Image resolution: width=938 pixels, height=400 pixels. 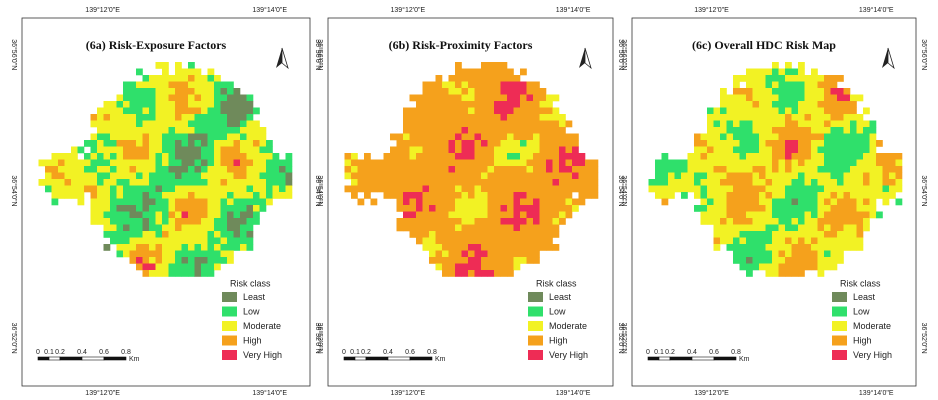 What do you see at coordinates (573, 10) in the screenshot?
I see `lon-label: 139°14'0"E` at bounding box center [573, 10].